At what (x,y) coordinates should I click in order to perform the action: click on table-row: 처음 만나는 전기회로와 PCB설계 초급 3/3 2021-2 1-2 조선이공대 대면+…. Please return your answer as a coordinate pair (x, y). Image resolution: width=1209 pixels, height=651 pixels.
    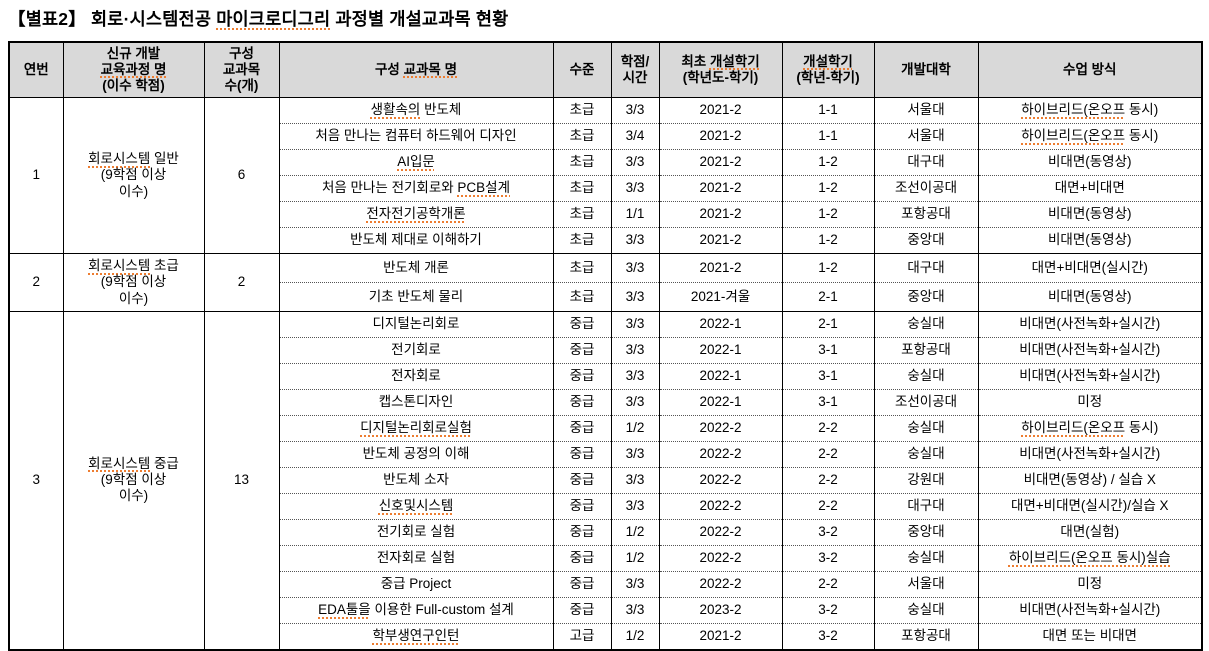
    Looking at the image, I should click on (606, 188).